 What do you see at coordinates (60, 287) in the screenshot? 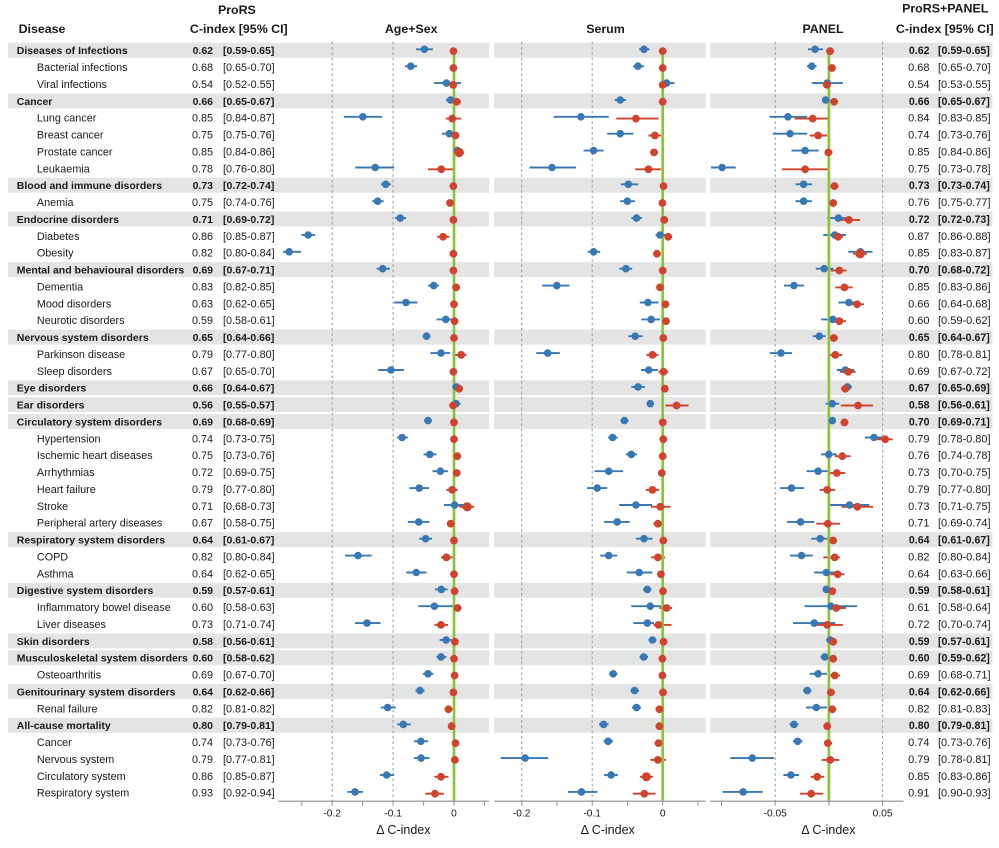
I see `svg-text: Dementia` at bounding box center [60, 287].